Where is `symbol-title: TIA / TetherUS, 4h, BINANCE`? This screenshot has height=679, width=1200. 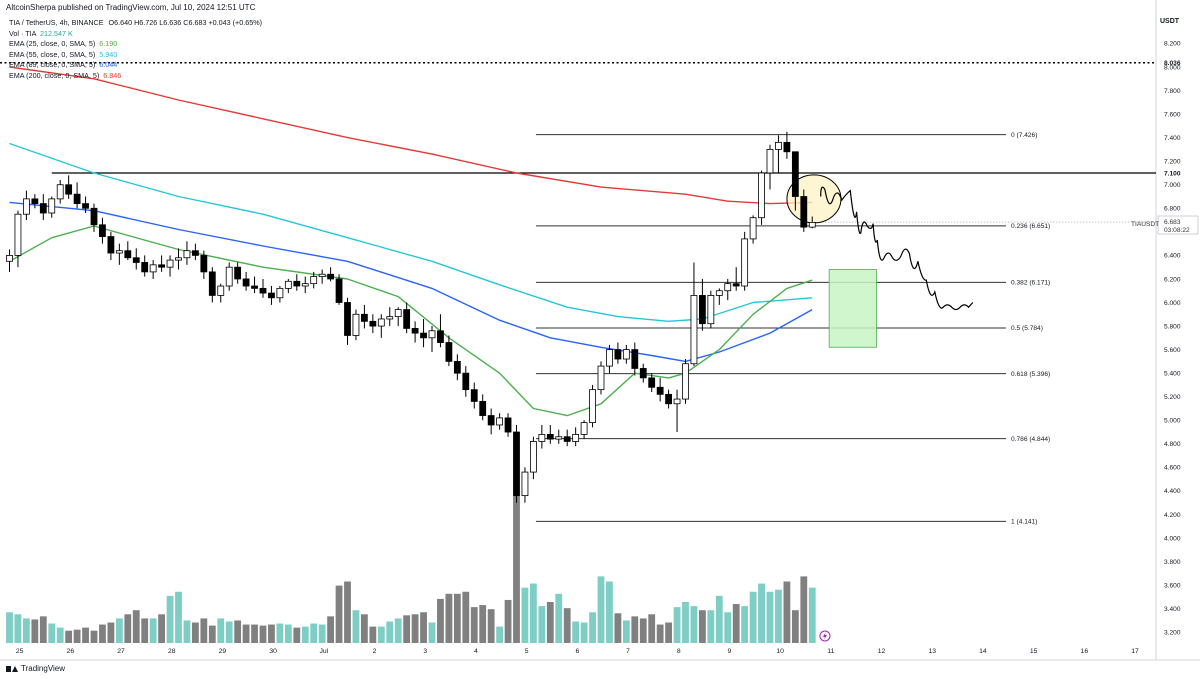 symbol-title: TIA / TetherUS, 4h, BINANCE is located at coordinates (56, 22).